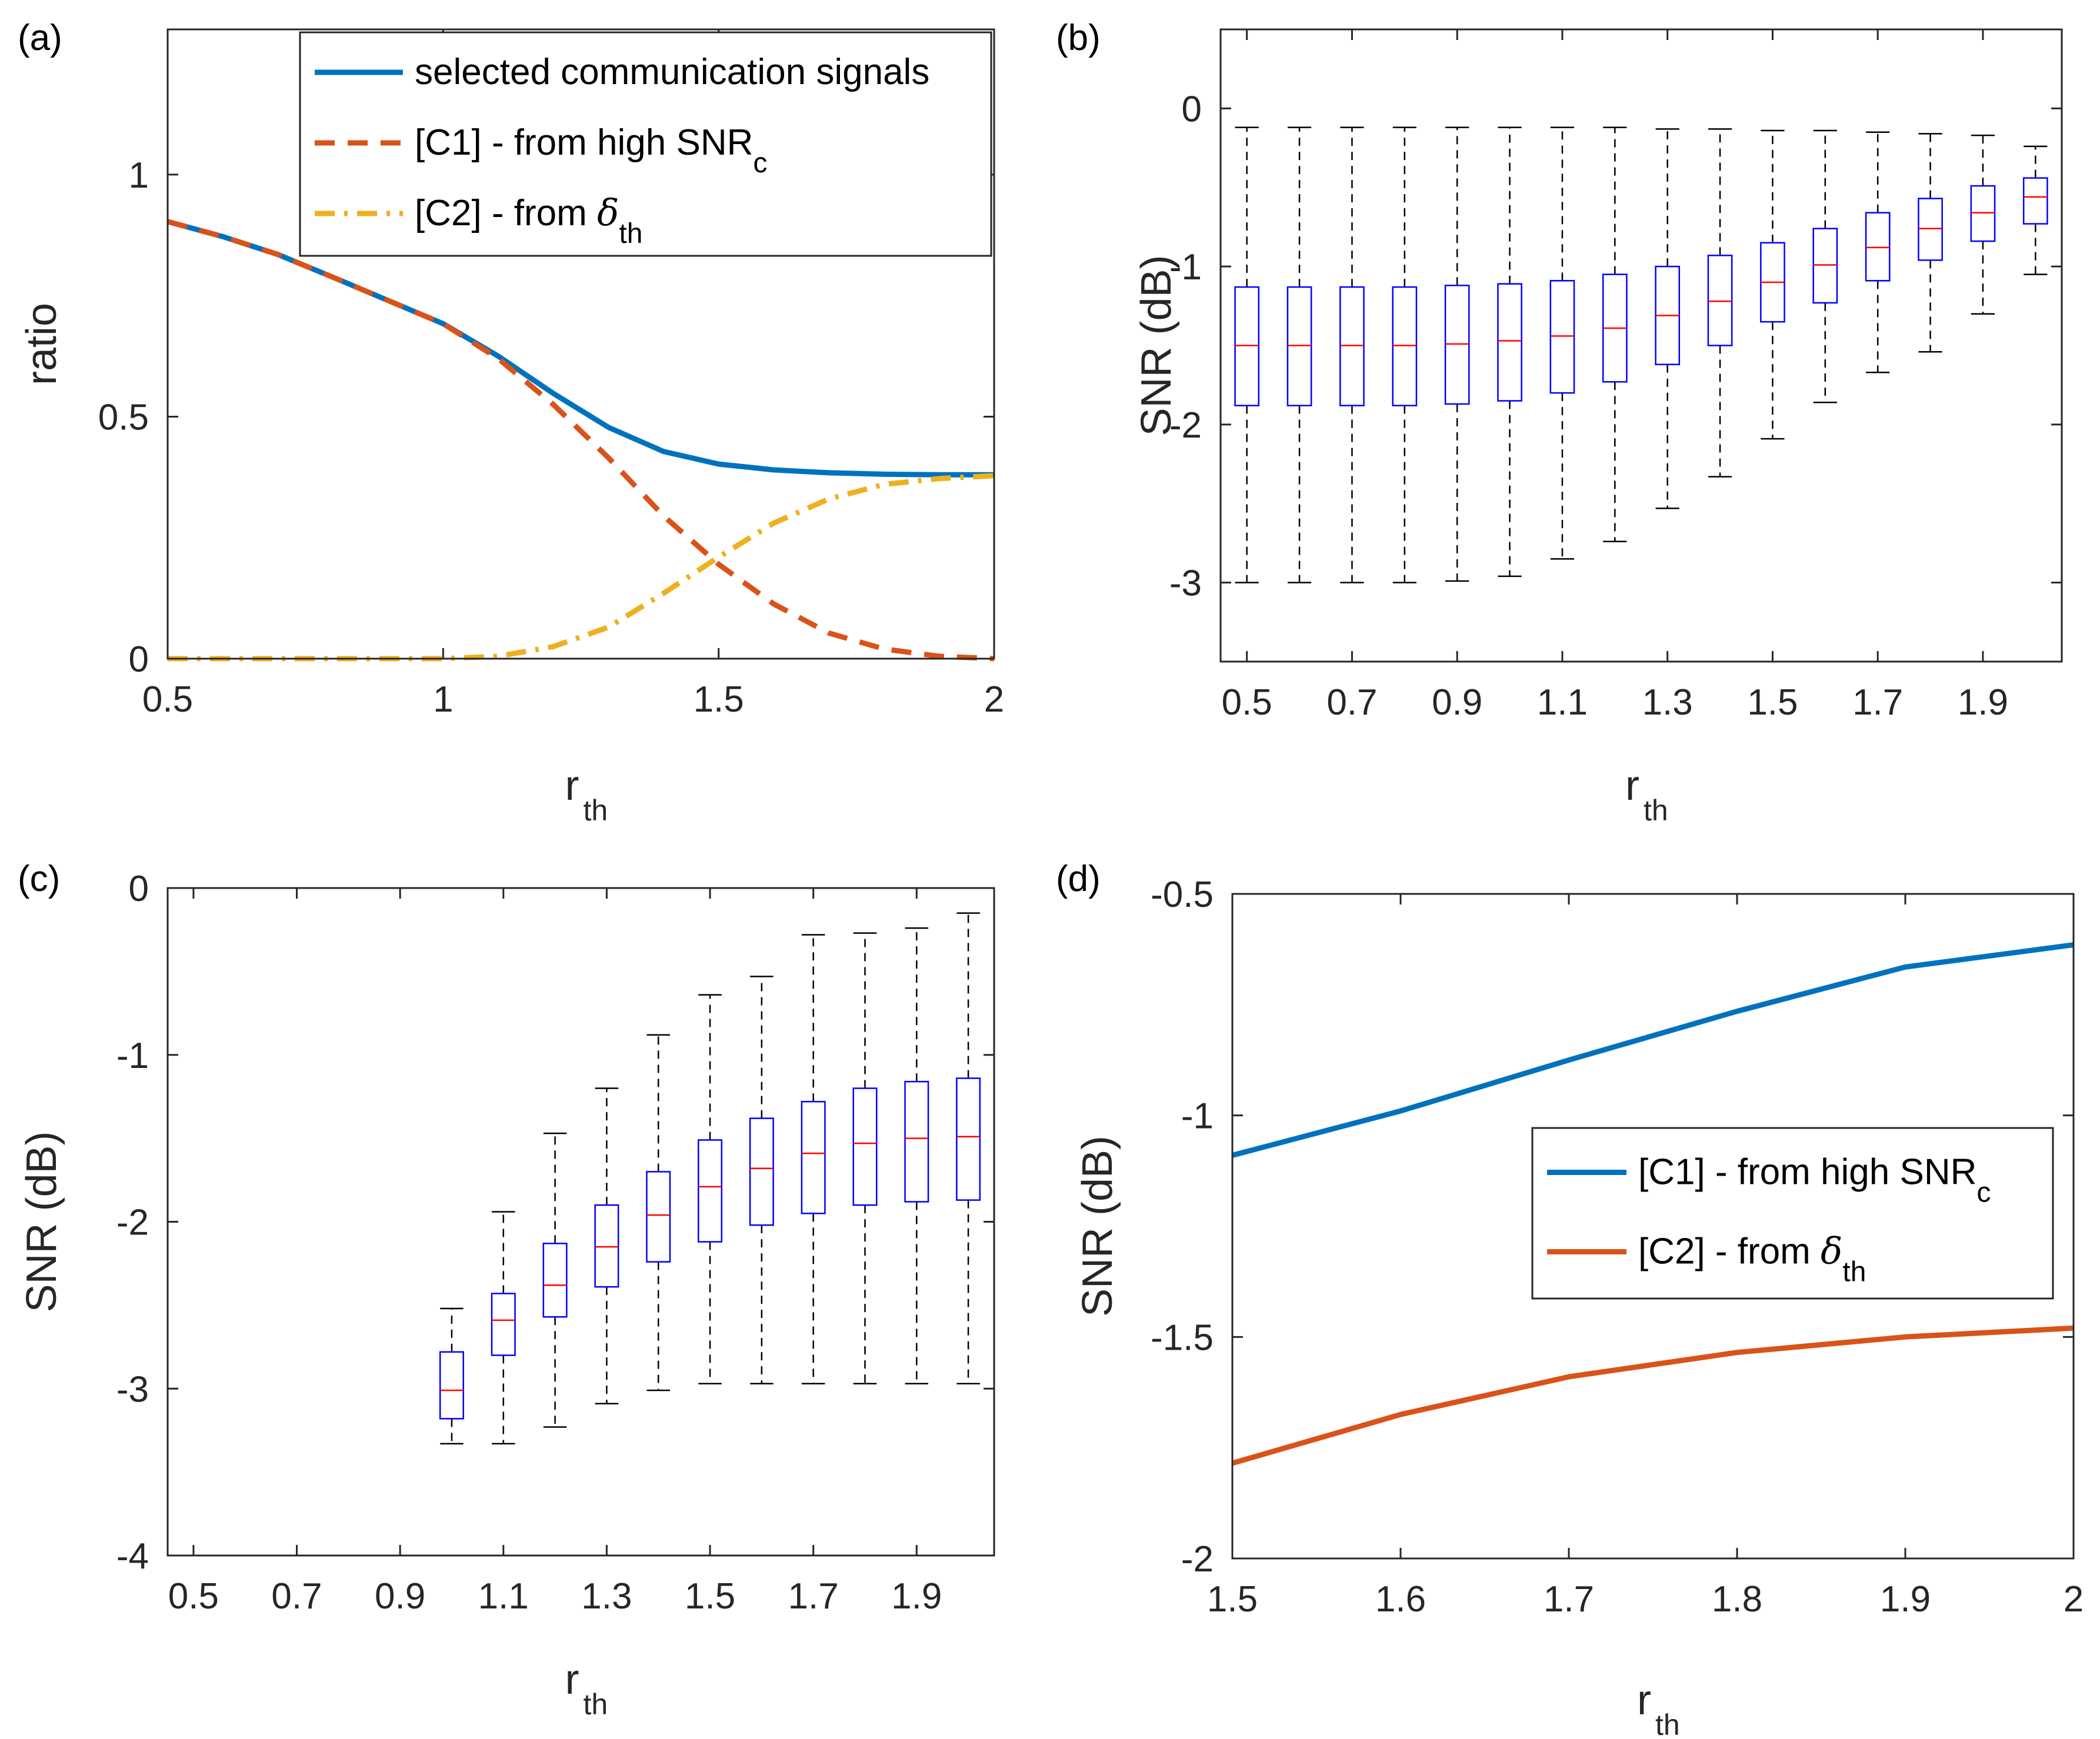 The image size is (2100, 1739). What do you see at coordinates (41, 1221) in the screenshot?
I see `y-axis-label-c: SNR (dB)` at bounding box center [41, 1221].